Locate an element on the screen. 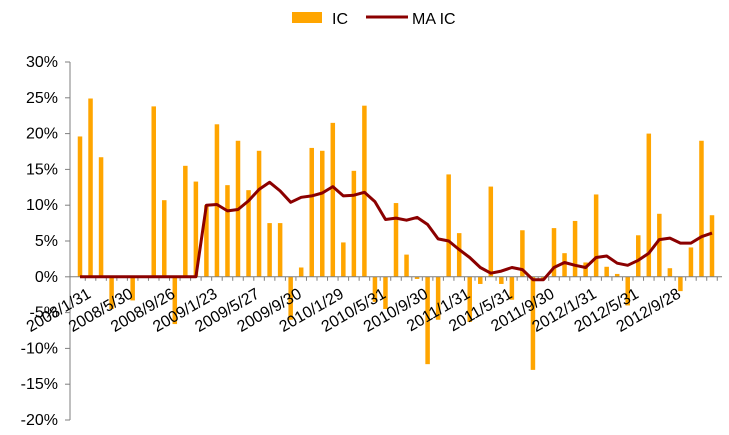 The height and width of the screenshot is (435, 729). y-tick-label: 15% is located at coordinates (42, 169).